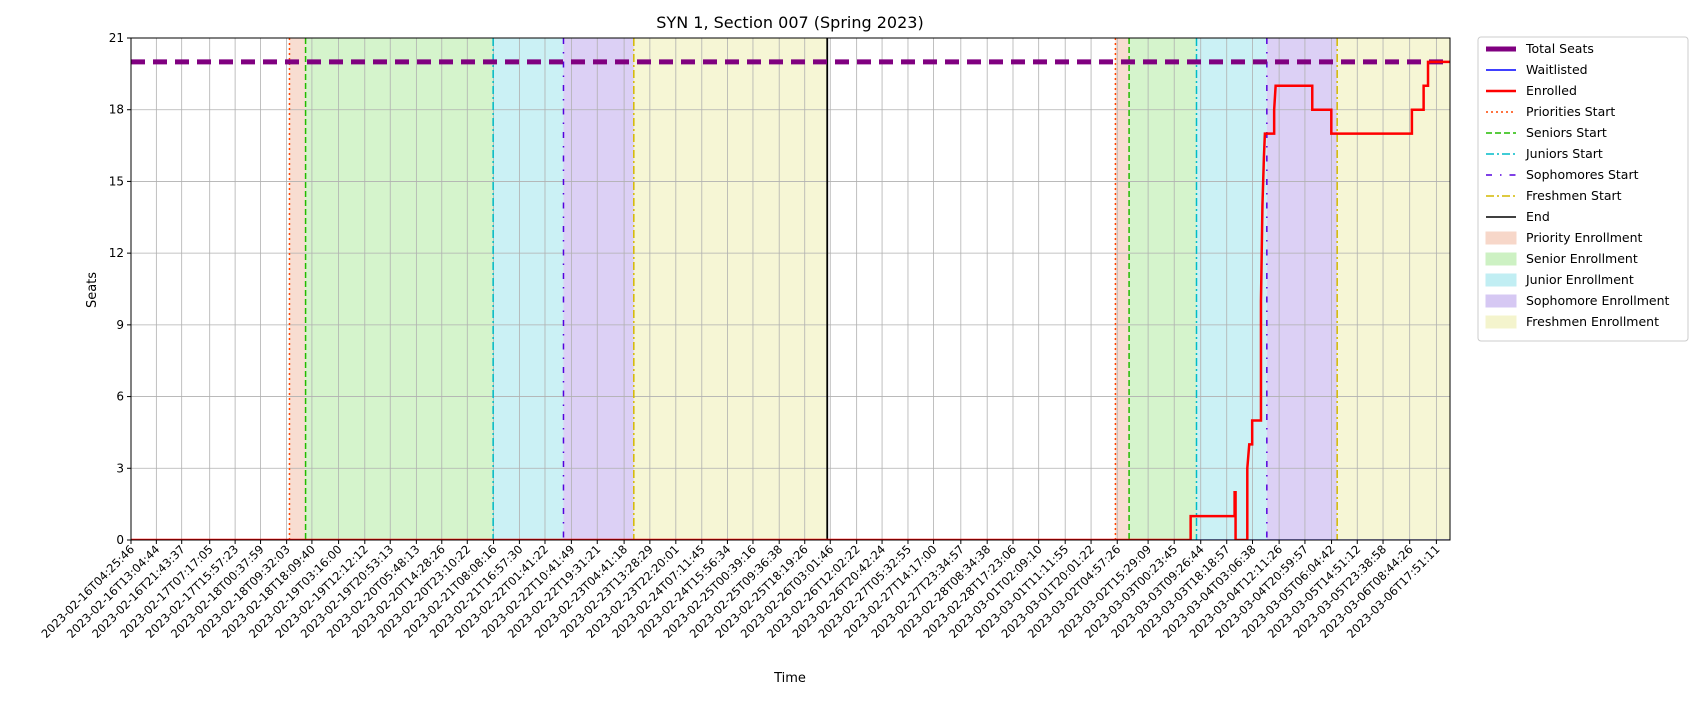  I want to click on legend-label: Sophomore Enrollment, so click(1598, 300).